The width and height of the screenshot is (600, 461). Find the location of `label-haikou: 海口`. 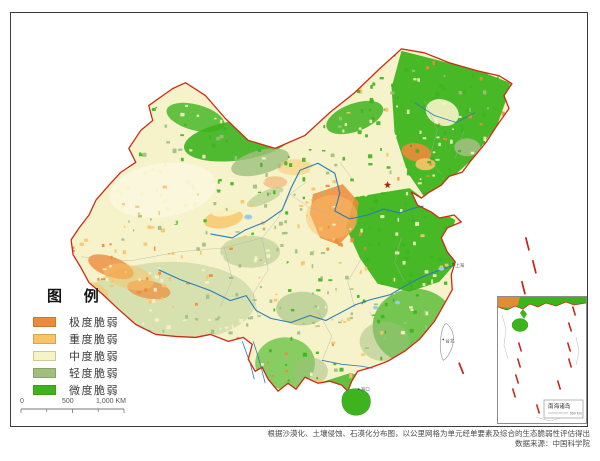

label-haikou: 海口 is located at coordinates (365, 389).